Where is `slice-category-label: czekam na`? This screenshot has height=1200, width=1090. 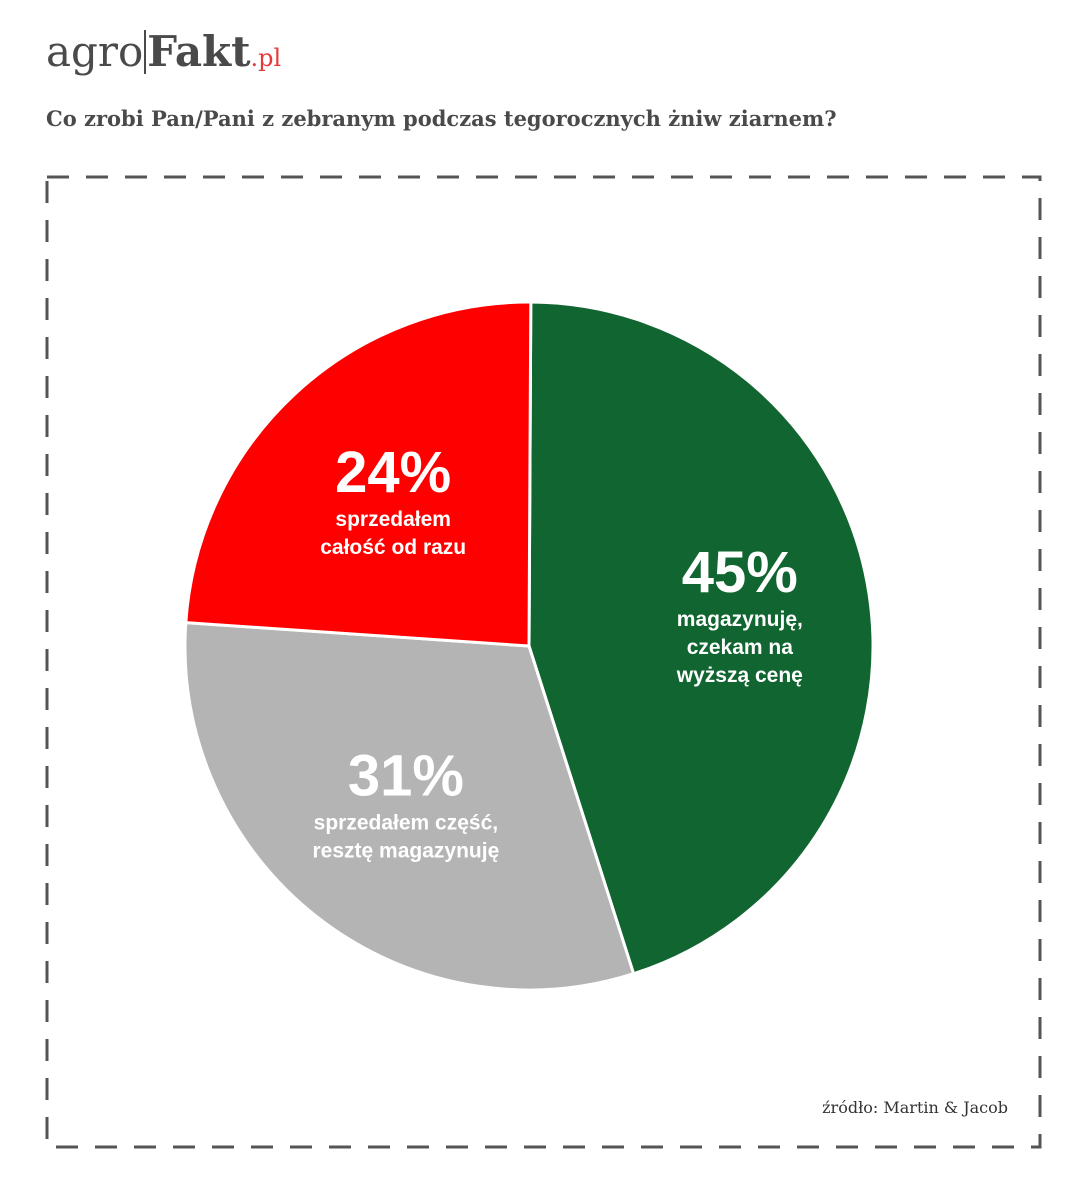
slice-category-label: czekam na is located at coordinates (740, 647).